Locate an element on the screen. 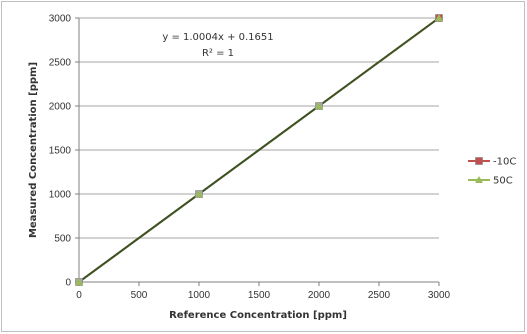  y-tick-label: 1000 is located at coordinates (60, 195).